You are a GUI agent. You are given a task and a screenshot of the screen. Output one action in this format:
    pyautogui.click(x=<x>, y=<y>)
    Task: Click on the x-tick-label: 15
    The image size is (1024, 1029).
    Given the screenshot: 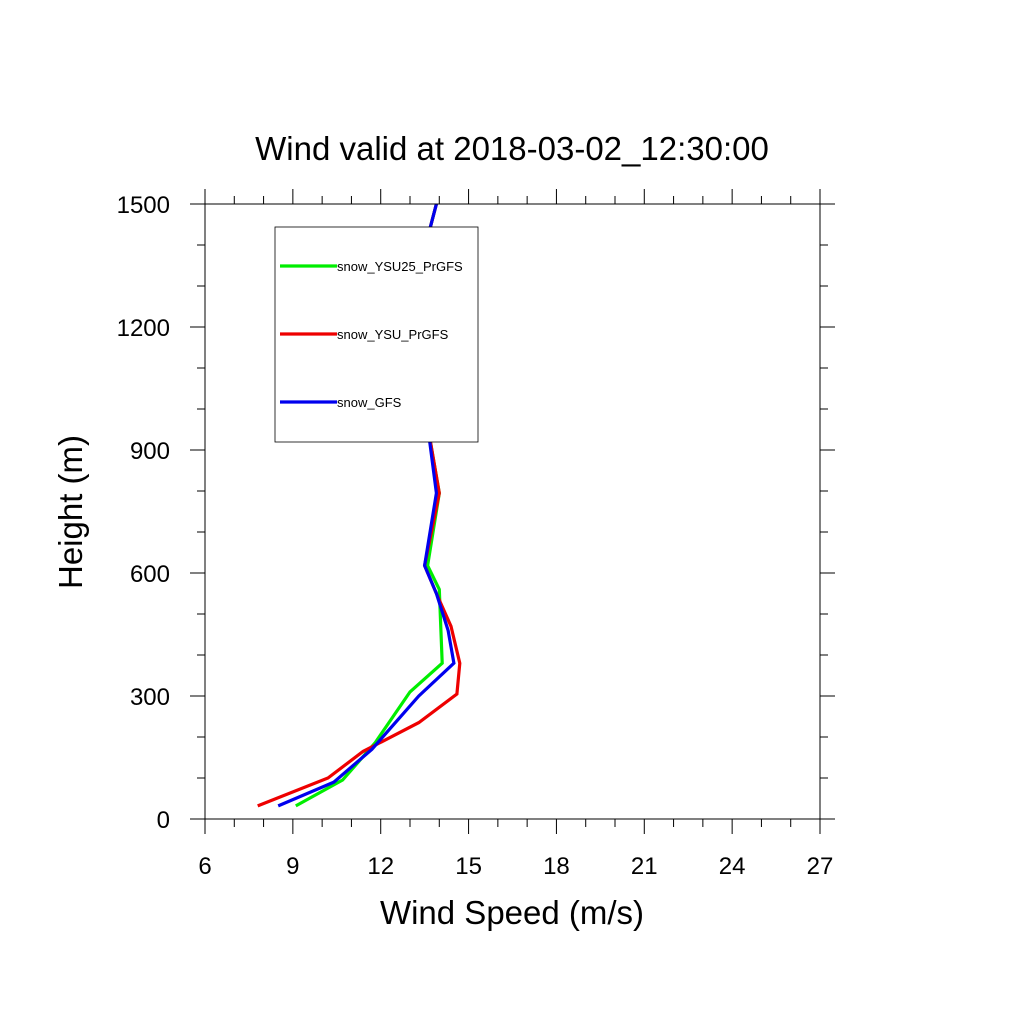 What is the action you would take?
    pyautogui.click(x=468, y=866)
    